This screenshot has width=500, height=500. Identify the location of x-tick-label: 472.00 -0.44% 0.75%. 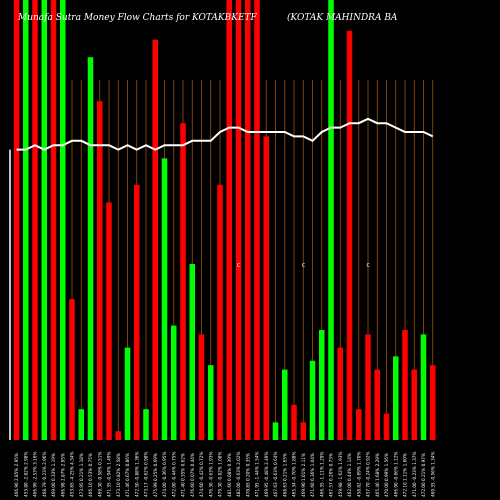
(173, 474).